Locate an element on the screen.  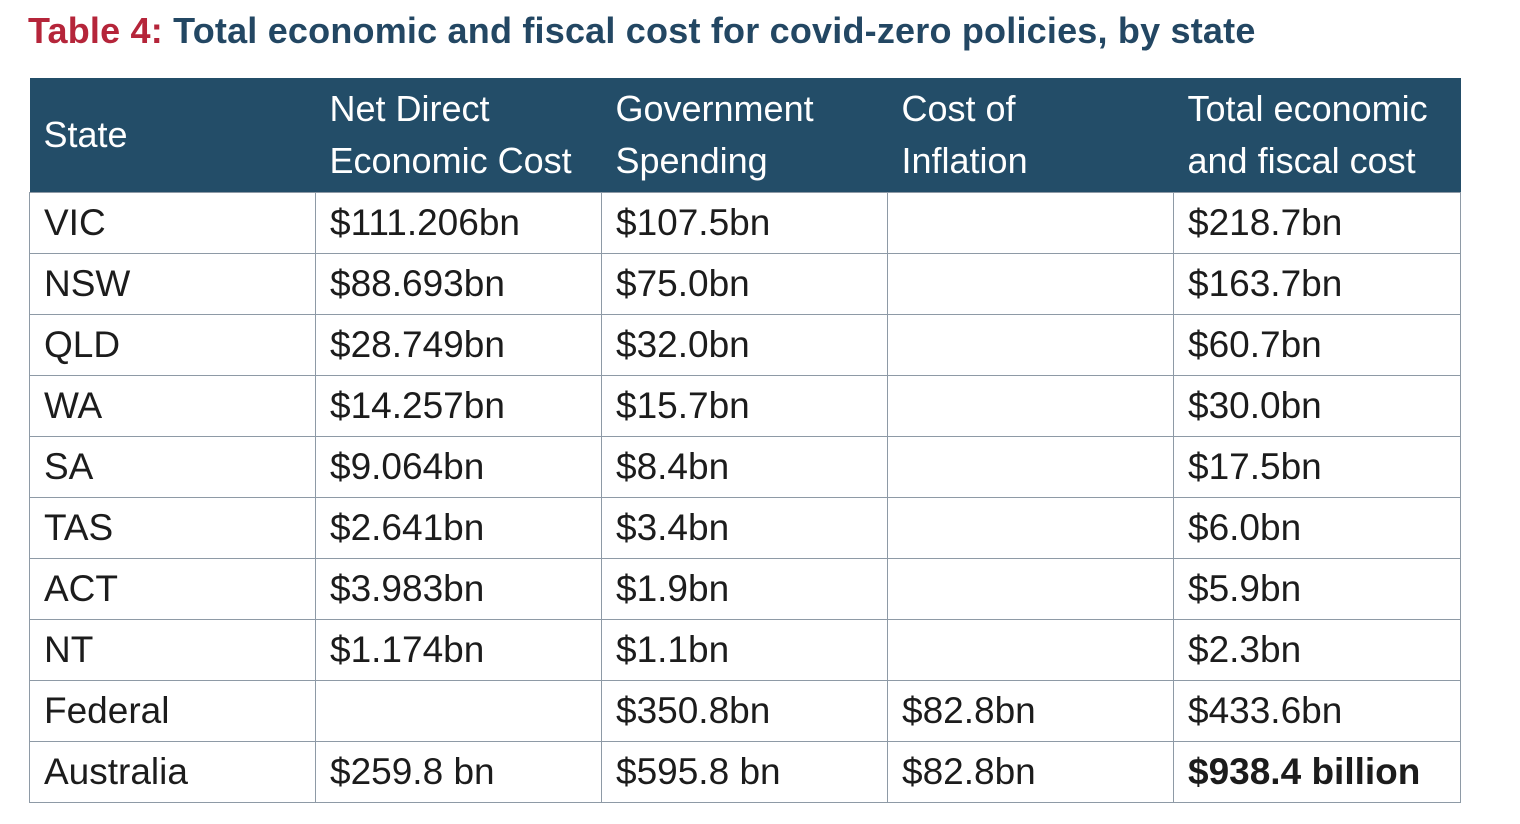
table-row: NT $1.174bn $1.1bn $2.3bn is located at coordinates (745, 649).